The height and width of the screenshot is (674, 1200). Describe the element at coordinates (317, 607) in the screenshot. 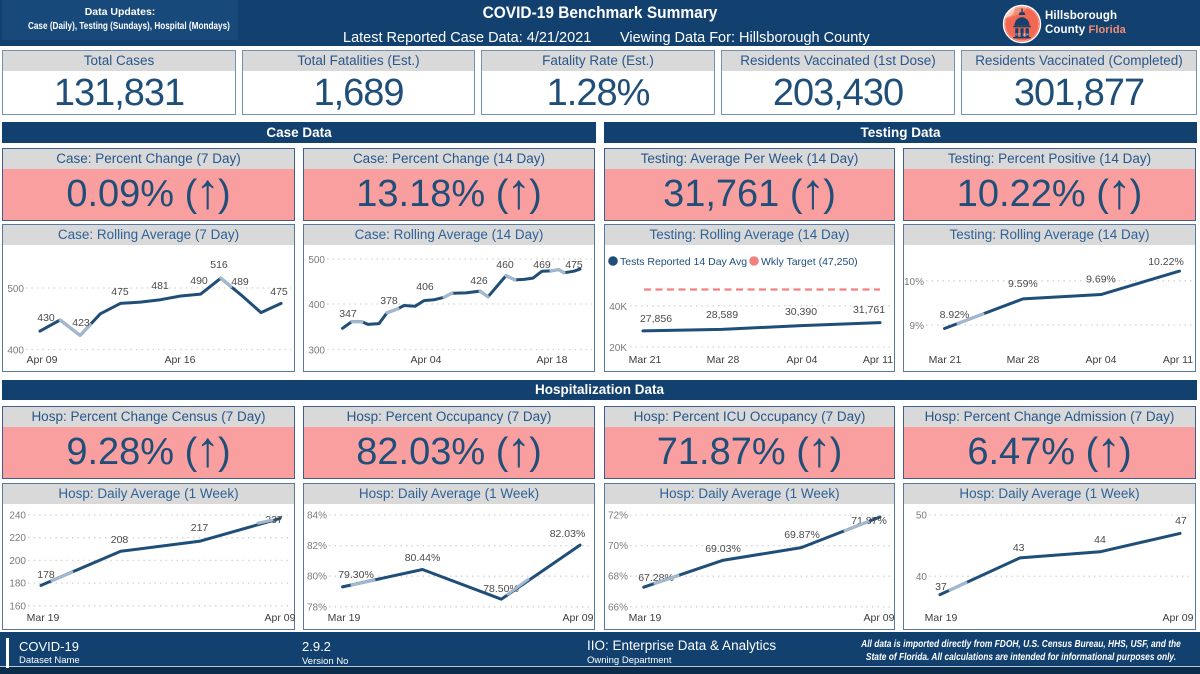

I see `svg-text: 78%` at that location.